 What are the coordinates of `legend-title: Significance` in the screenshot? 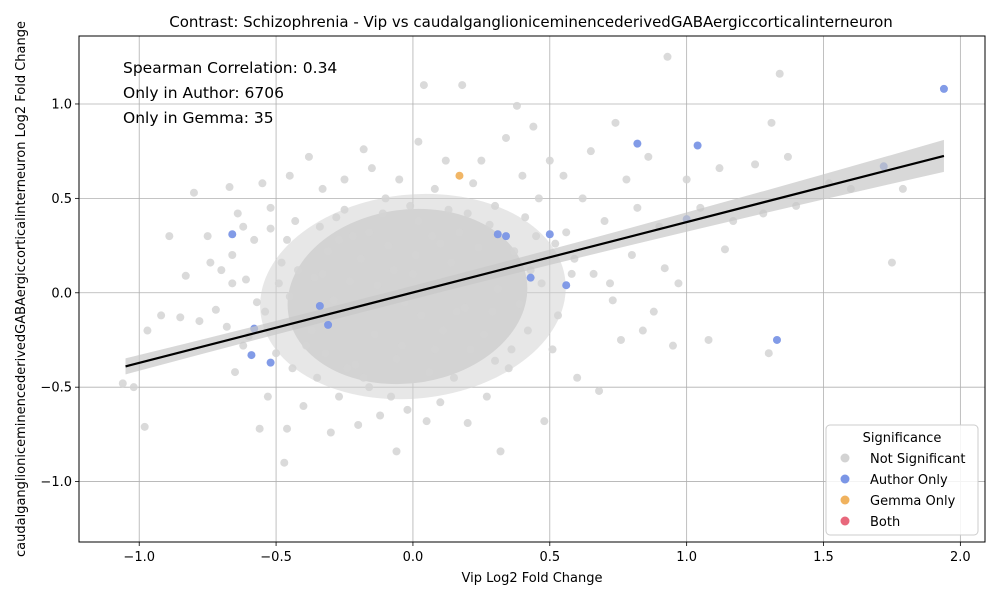 It's located at (902, 438).